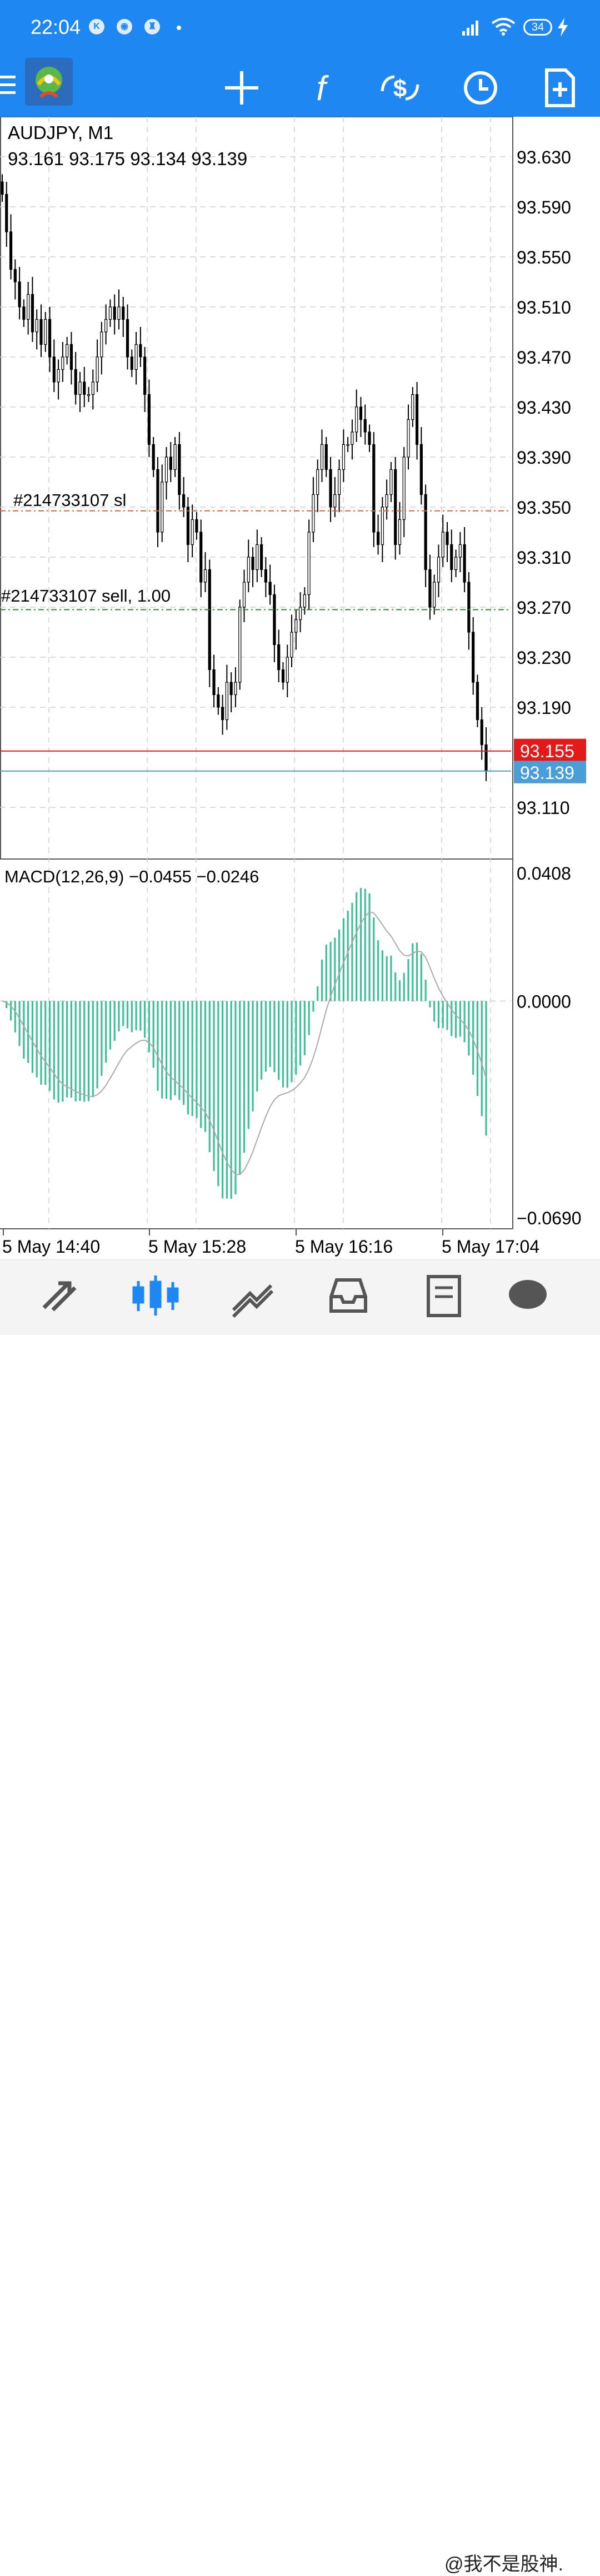 The image size is (600, 2576). I want to click on price-tick-label: 93.470, so click(544, 358).